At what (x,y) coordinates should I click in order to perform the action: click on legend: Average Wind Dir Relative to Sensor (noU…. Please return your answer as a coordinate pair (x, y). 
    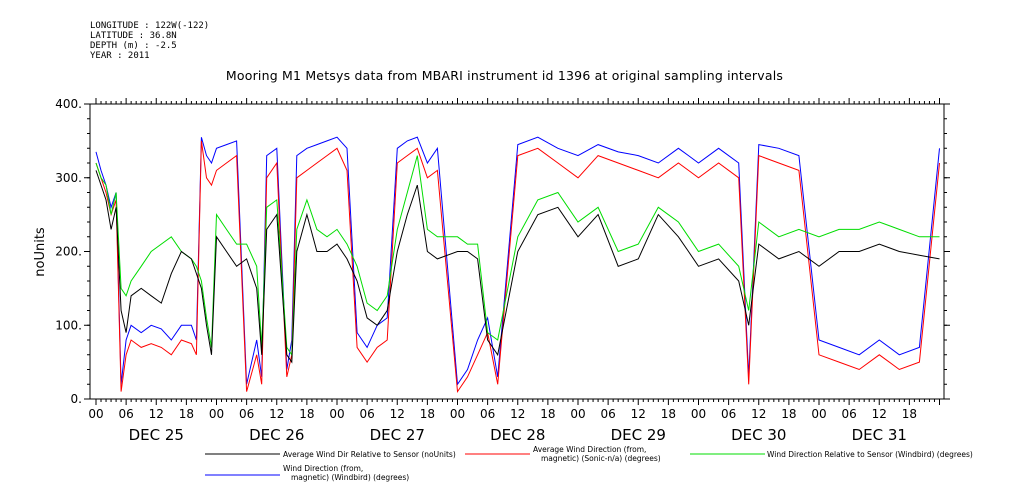
    Looking at the image, I should click on (589, 463).